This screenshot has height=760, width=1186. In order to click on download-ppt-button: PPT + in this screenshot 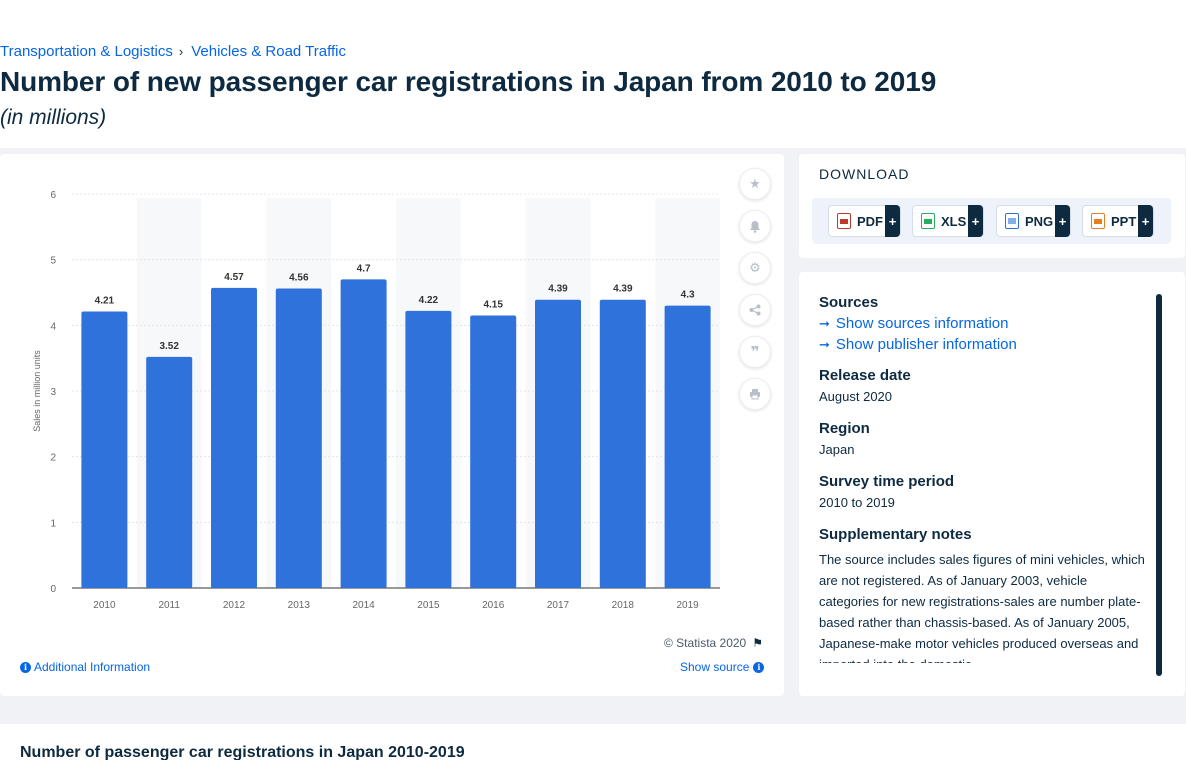, I will do `click(1118, 221)`.